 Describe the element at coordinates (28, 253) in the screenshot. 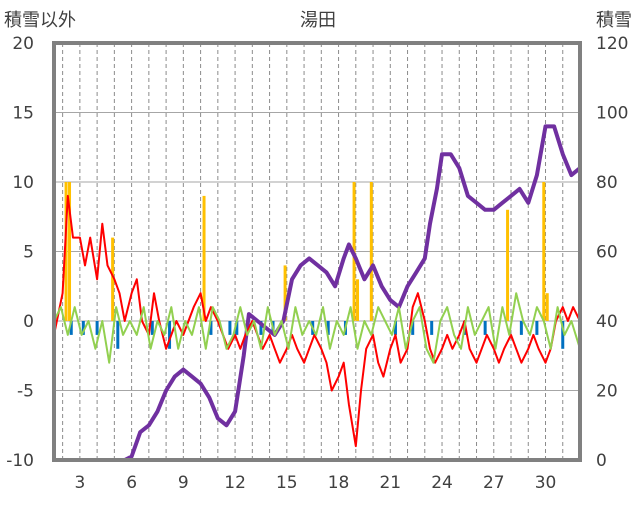

I see `y-left-tick-3: 5` at that location.